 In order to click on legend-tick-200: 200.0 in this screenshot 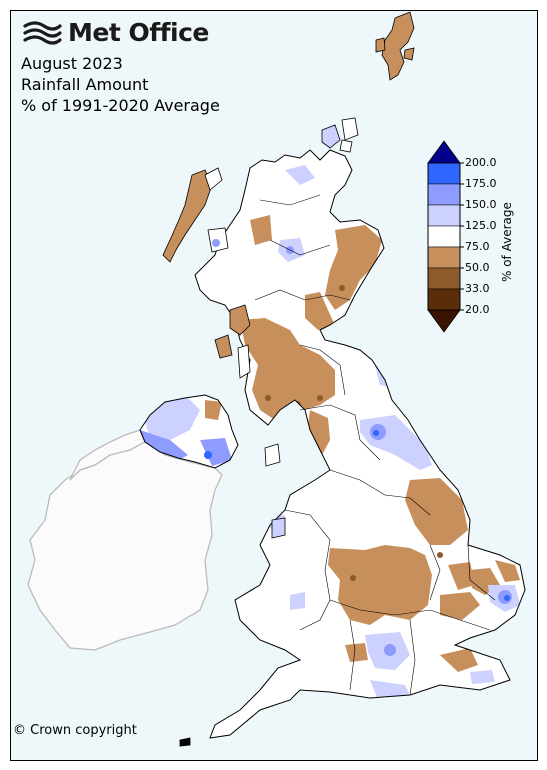, I will do `click(481, 162)`.